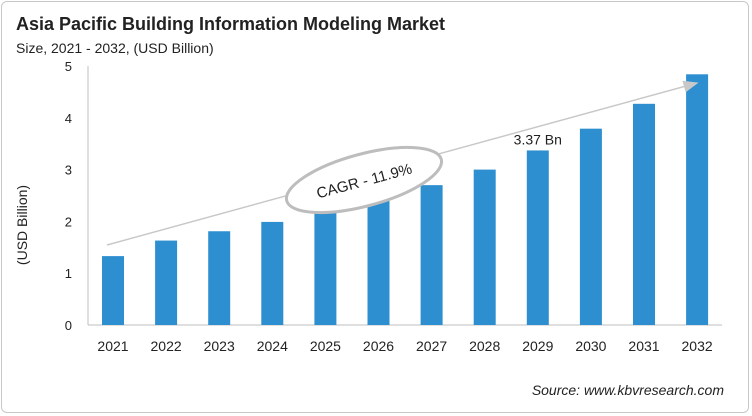 The height and width of the screenshot is (416, 752). Describe the element at coordinates (68, 66) in the screenshot. I see `y-tick-label: 5` at that location.